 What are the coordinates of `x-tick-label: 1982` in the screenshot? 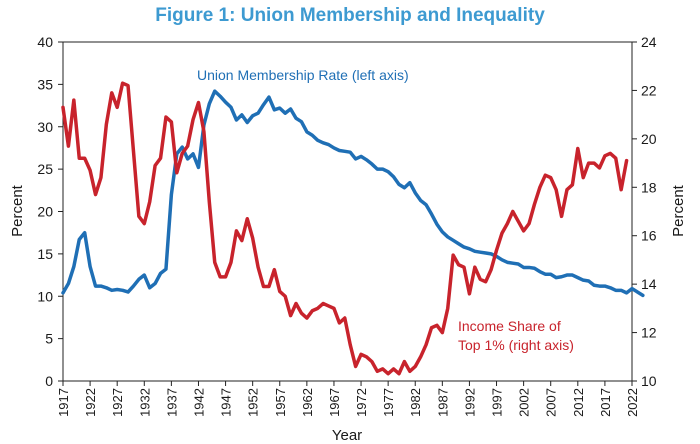 It's located at (415, 402).